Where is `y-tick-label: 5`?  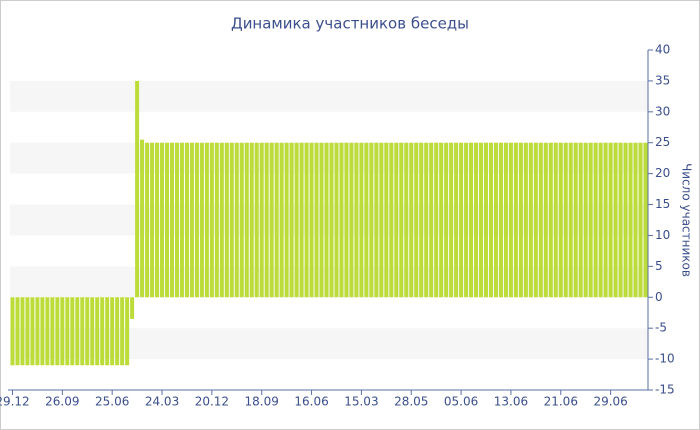 y-tick-label: 5 is located at coordinates (659, 266).